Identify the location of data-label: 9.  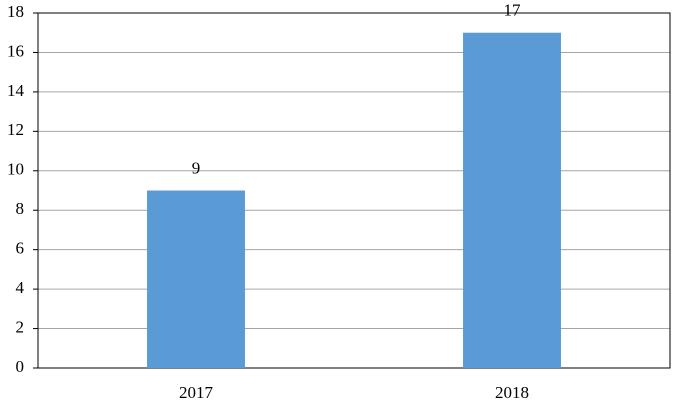
(196, 167).